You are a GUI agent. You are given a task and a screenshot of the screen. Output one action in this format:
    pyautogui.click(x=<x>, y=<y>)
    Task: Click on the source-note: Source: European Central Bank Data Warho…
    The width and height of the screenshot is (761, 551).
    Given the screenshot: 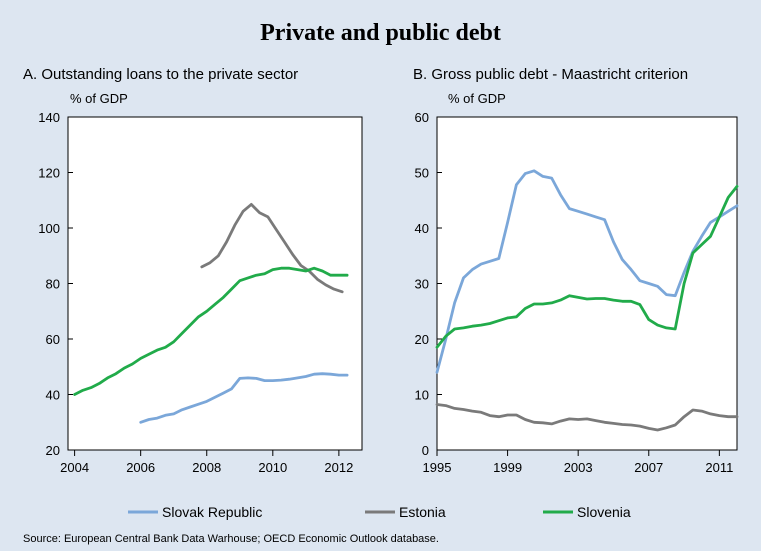 What is the action you would take?
    pyautogui.click(x=231, y=539)
    